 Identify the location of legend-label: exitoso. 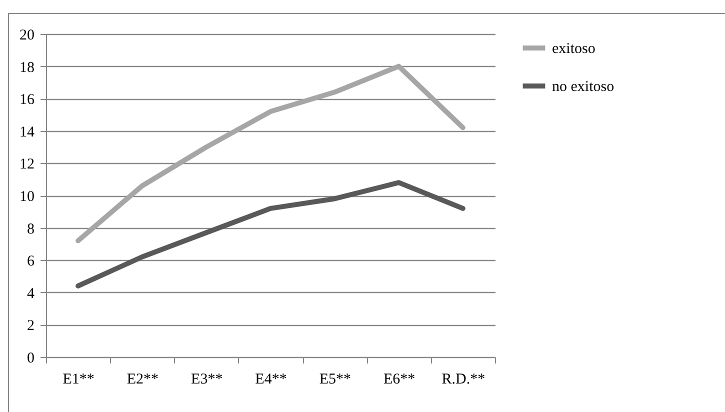
(574, 49).